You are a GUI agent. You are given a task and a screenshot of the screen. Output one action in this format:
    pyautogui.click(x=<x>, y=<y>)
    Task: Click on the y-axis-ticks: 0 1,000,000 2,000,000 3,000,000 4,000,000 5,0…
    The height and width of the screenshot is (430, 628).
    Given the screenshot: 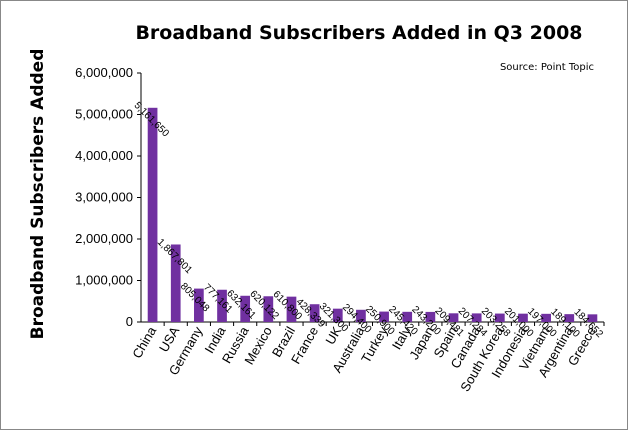 What is the action you would take?
    pyautogui.click(x=108, y=197)
    